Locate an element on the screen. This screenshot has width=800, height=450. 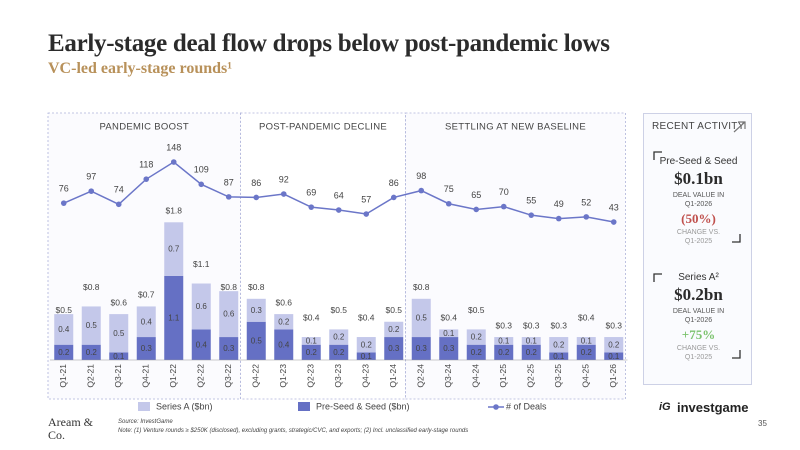
legend-marker is located at coordinates (496, 407).